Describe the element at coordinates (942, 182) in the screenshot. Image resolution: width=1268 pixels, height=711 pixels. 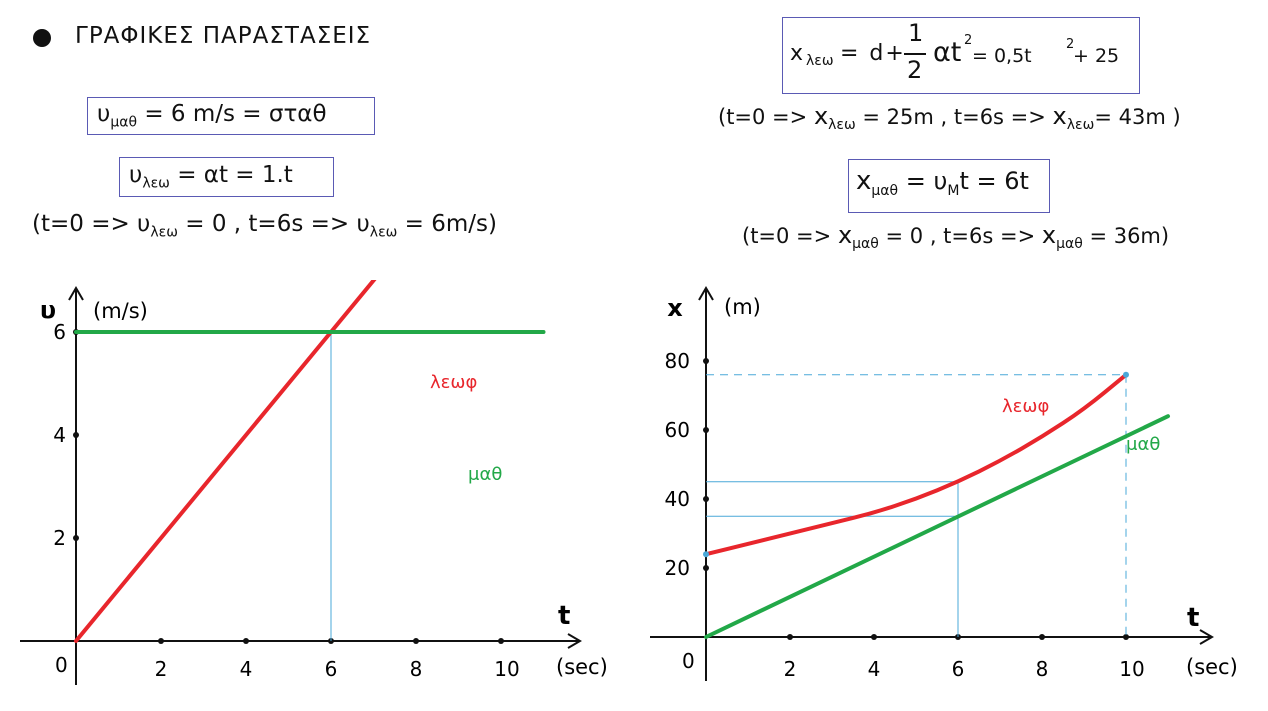
I see `eq-x-math: xμαθ = υΜt = 6t` at that location.